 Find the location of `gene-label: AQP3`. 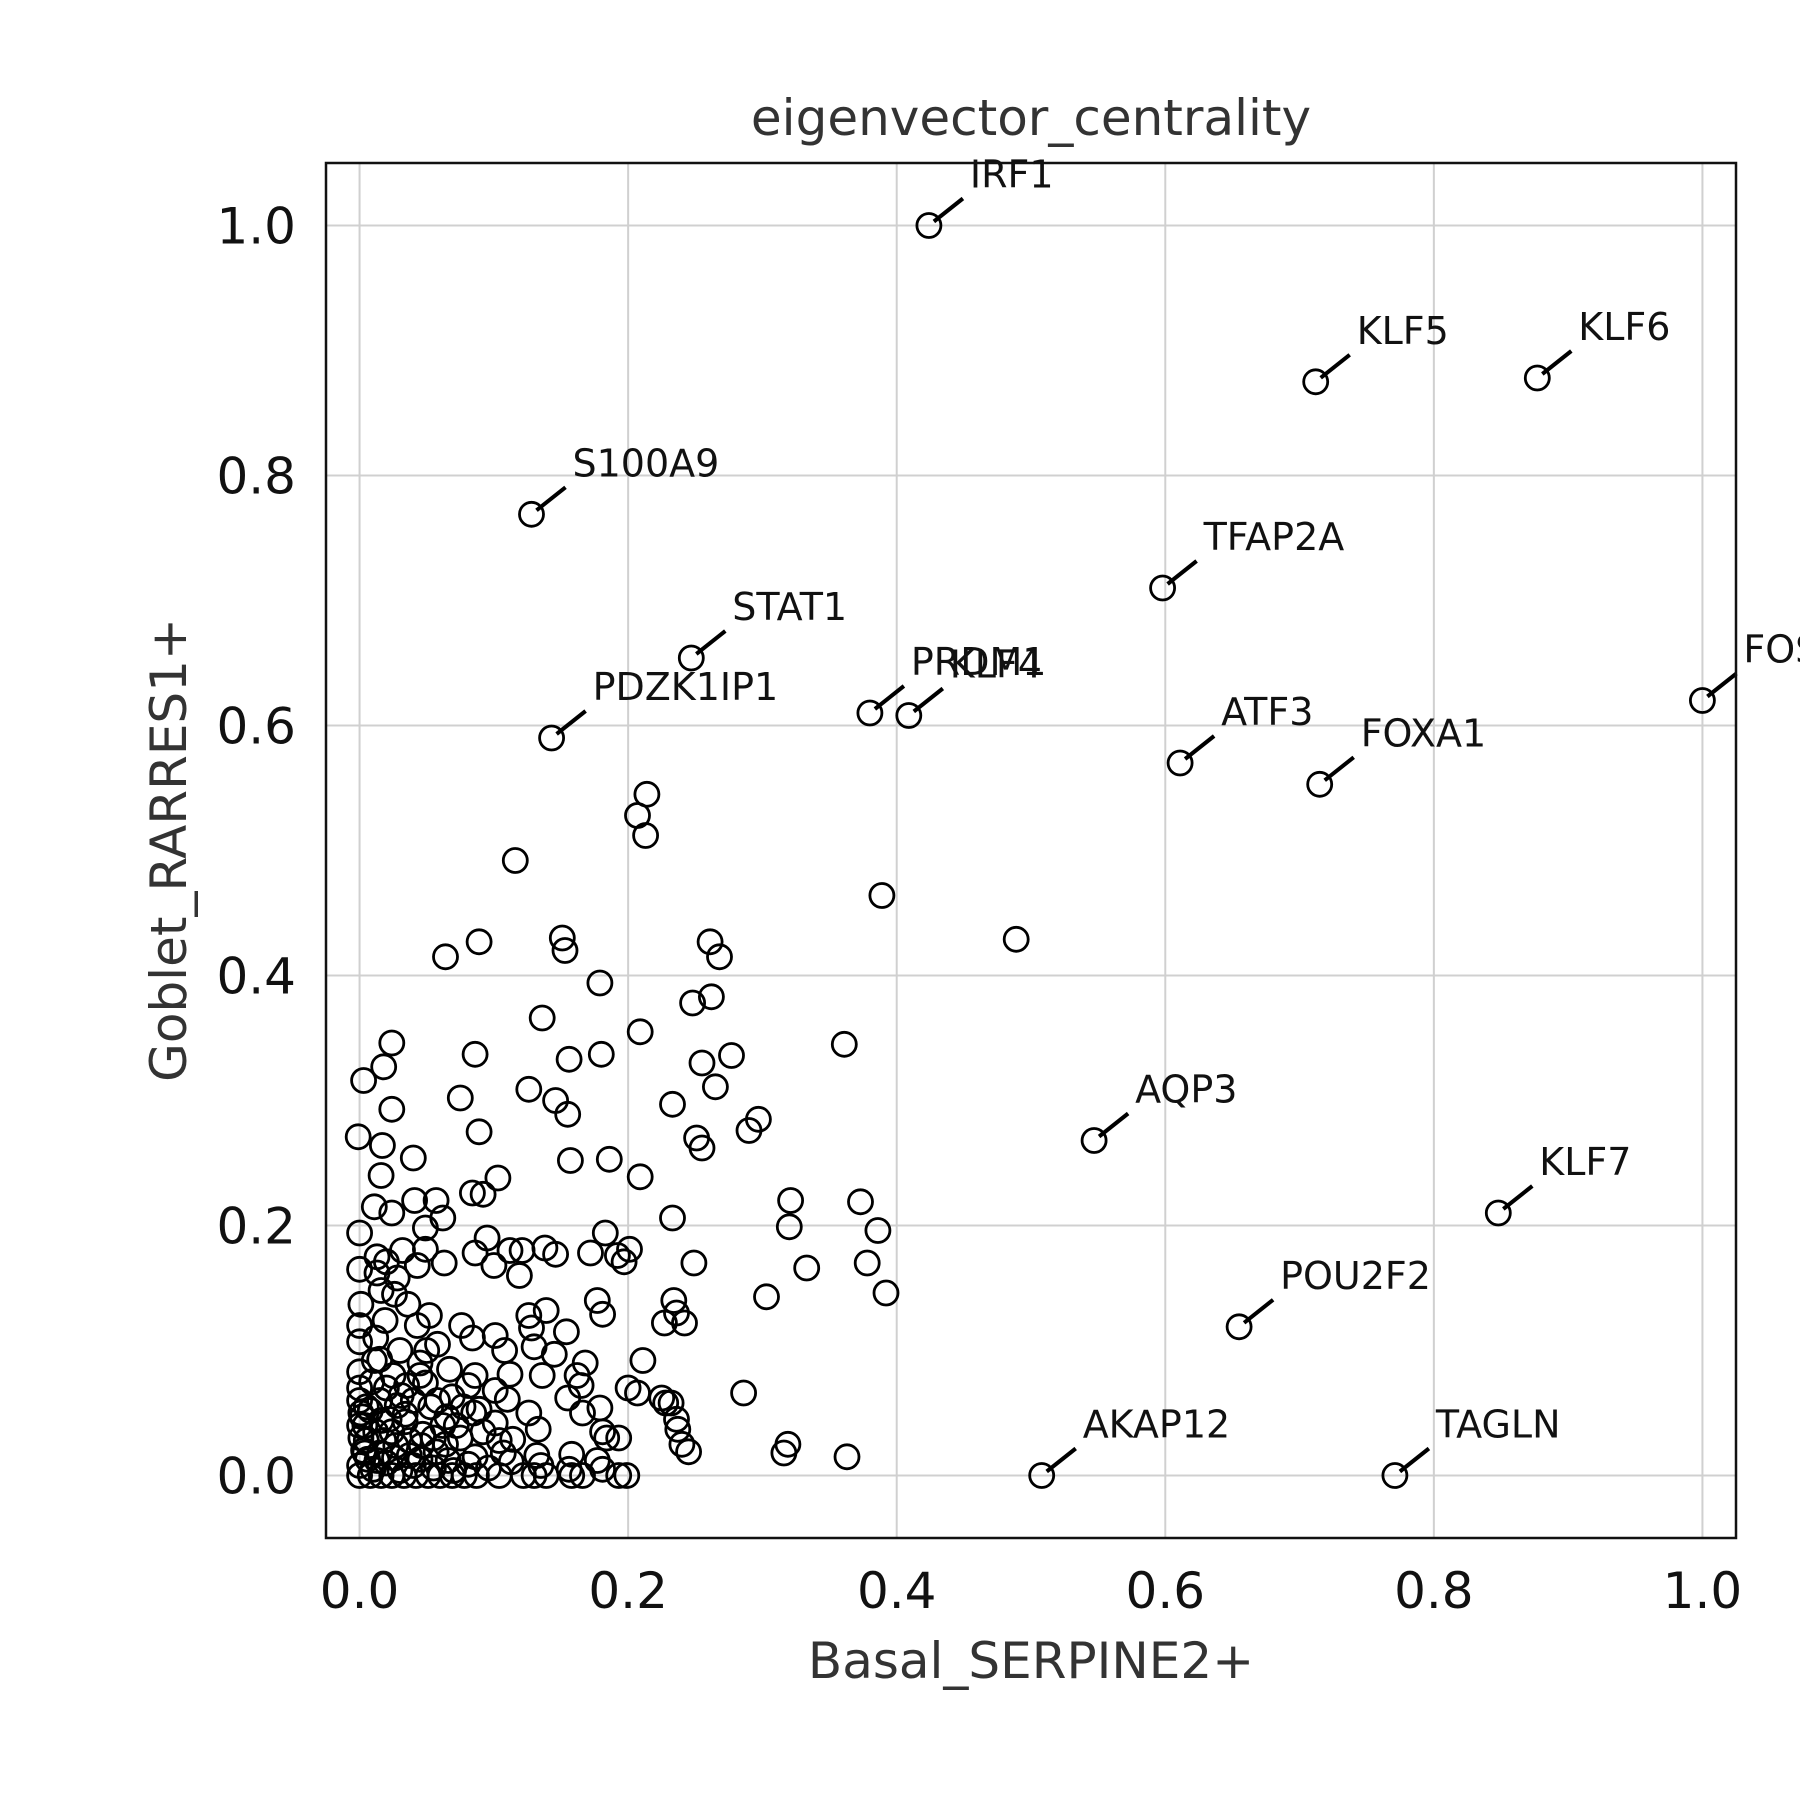

gene-label: AQP3 is located at coordinates (1186, 1090).